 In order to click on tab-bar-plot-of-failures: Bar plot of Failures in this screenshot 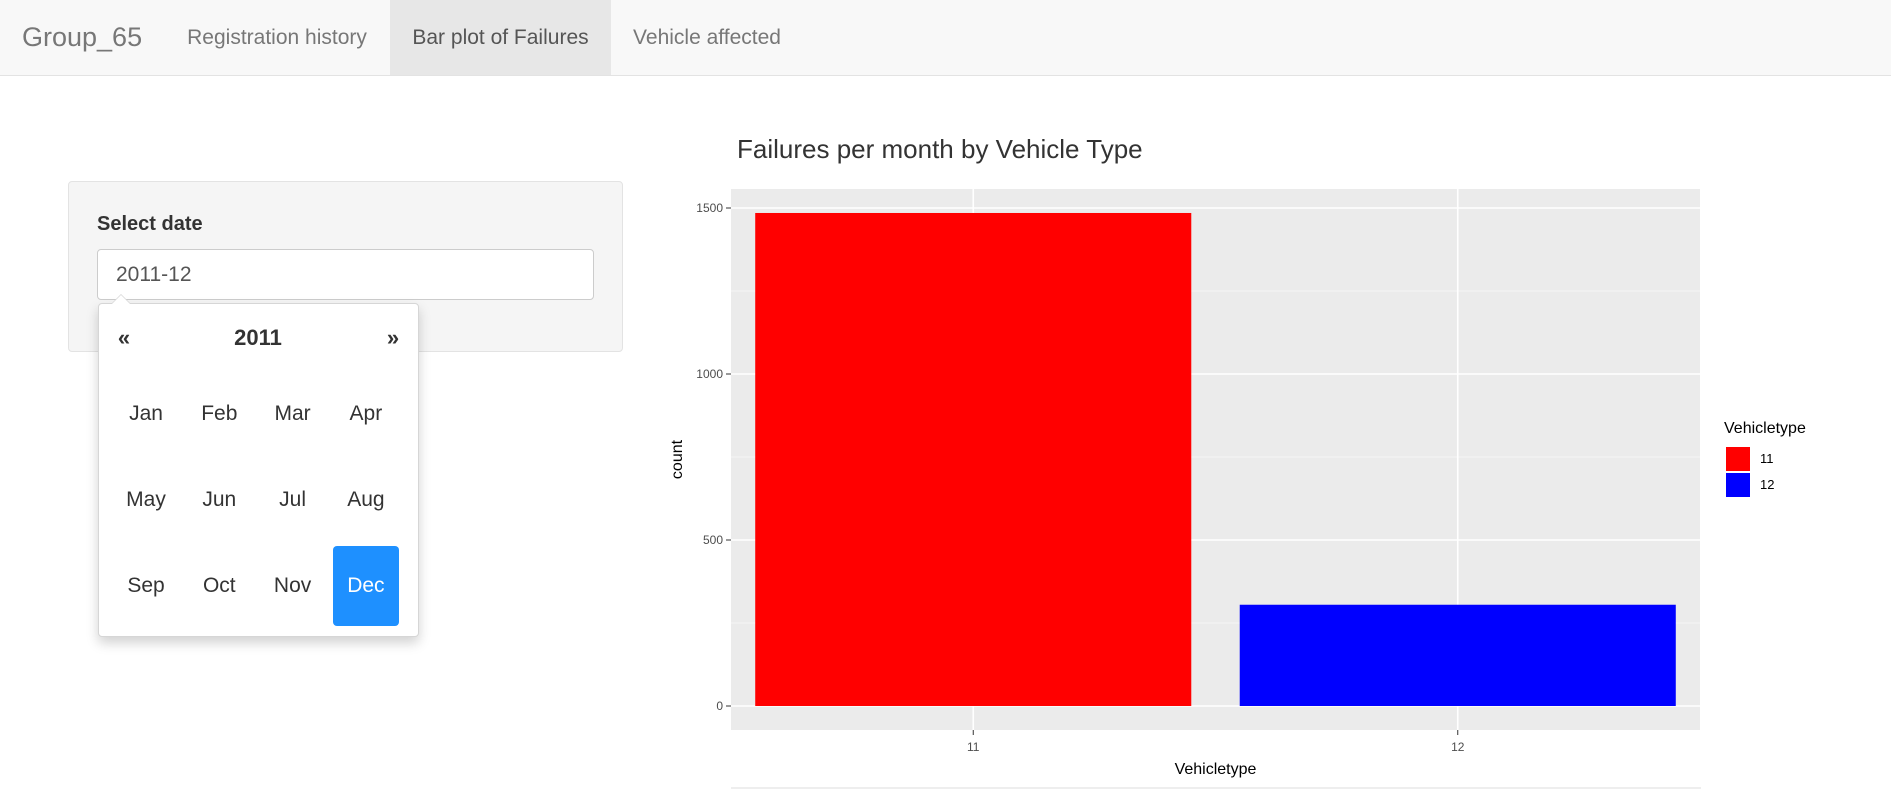, I will do `click(500, 37)`.